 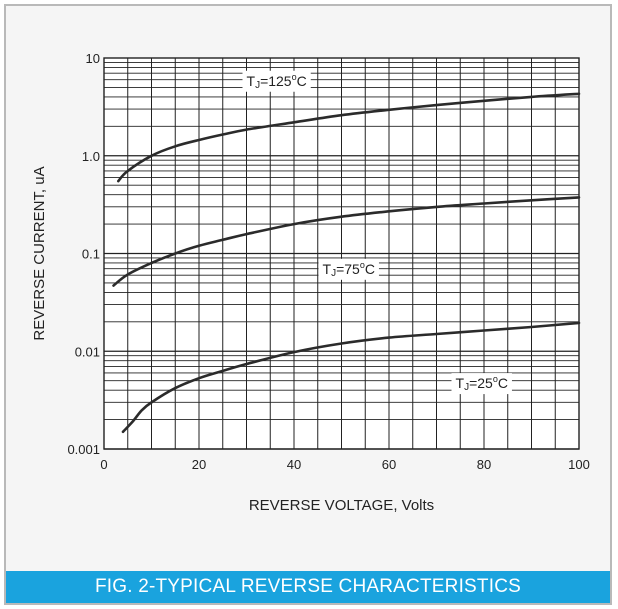 I want to click on y-tick-label: 0.01, so click(x=87, y=351).